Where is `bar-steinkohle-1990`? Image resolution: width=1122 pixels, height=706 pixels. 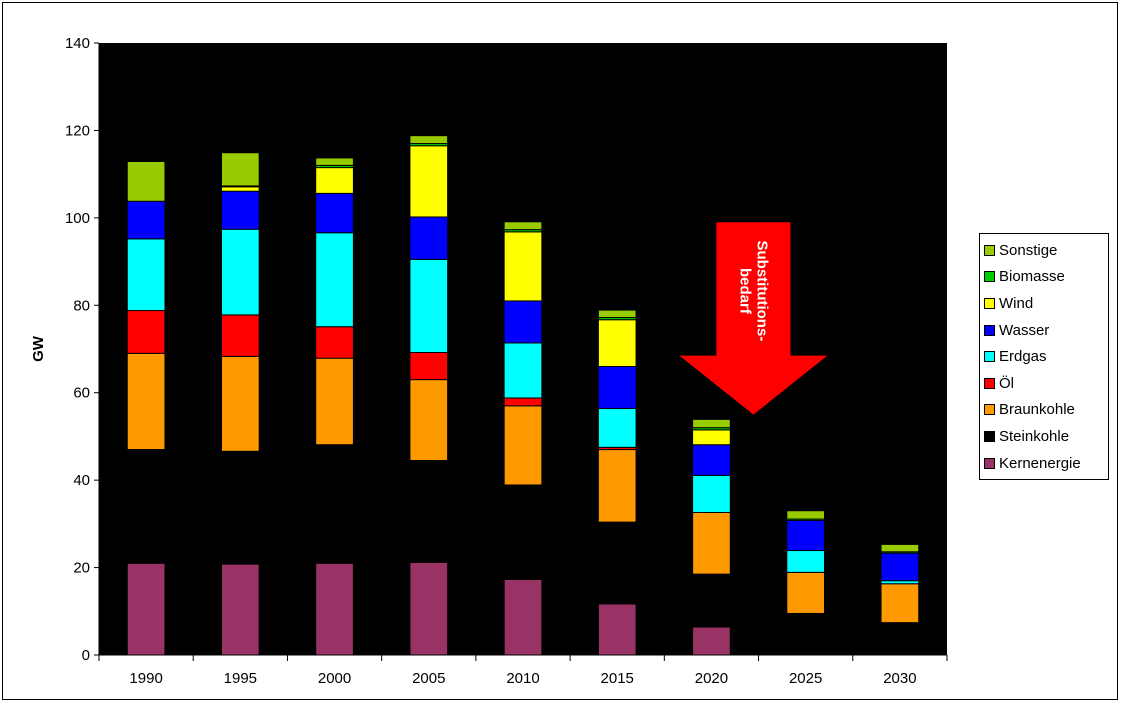 bar-steinkohle-1990 is located at coordinates (146, 506).